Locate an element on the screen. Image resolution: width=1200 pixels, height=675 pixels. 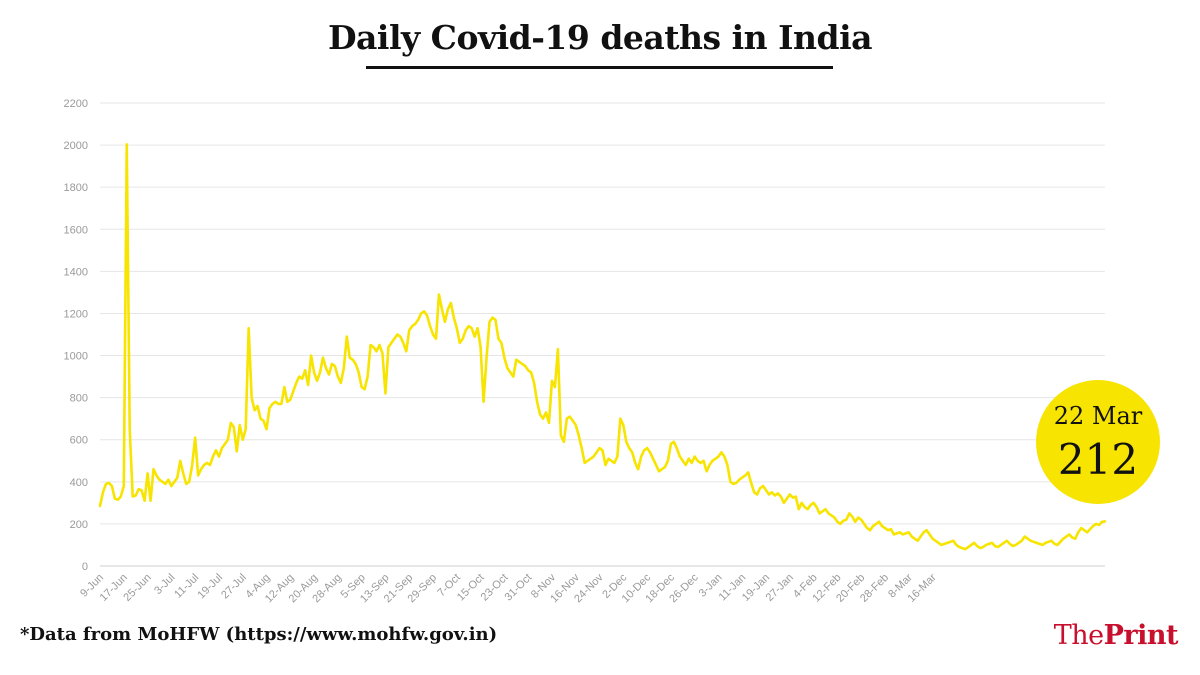
chart-title: Daily Covid-19 deaths in India is located at coordinates (600, 37).